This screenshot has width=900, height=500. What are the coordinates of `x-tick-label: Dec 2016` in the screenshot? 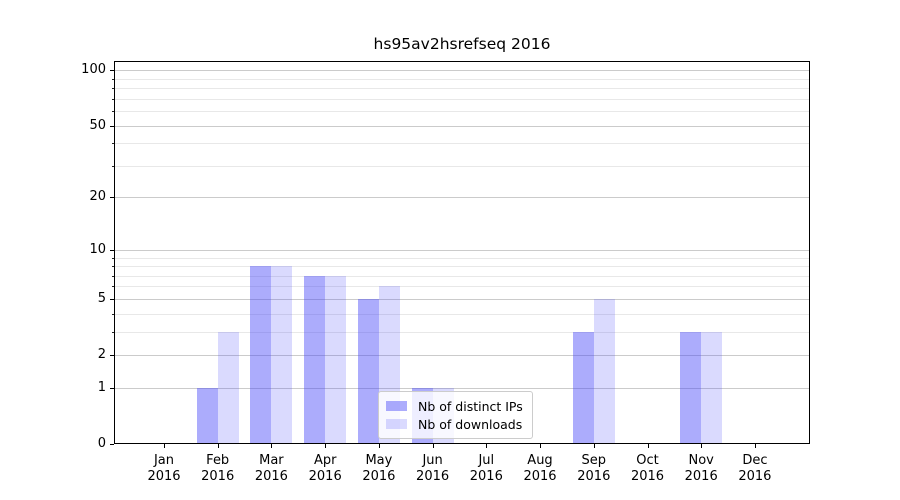 It's located at (755, 468).